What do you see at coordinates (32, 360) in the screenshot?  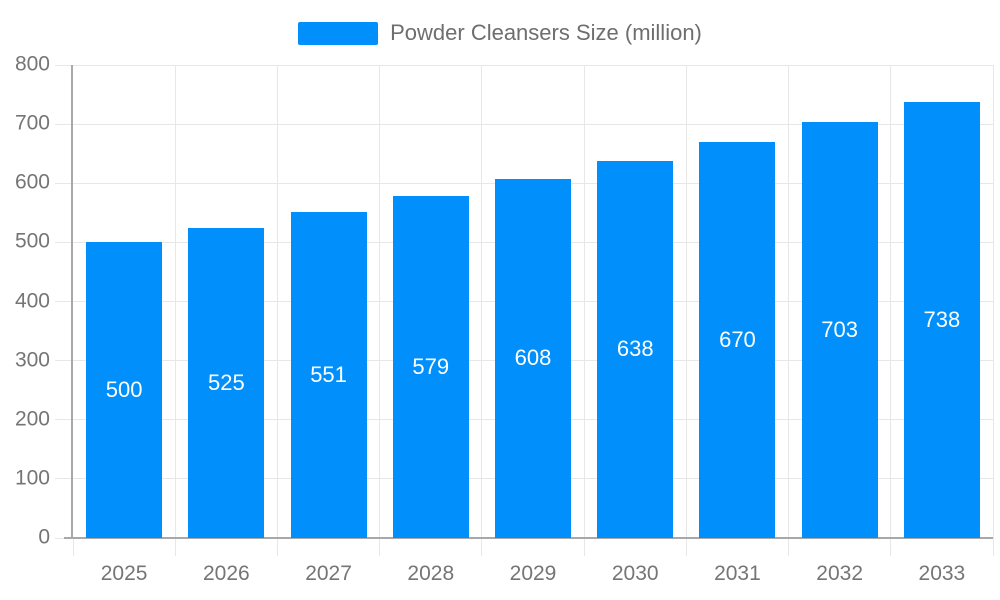 I see `y-axis-label: 300` at bounding box center [32, 360].